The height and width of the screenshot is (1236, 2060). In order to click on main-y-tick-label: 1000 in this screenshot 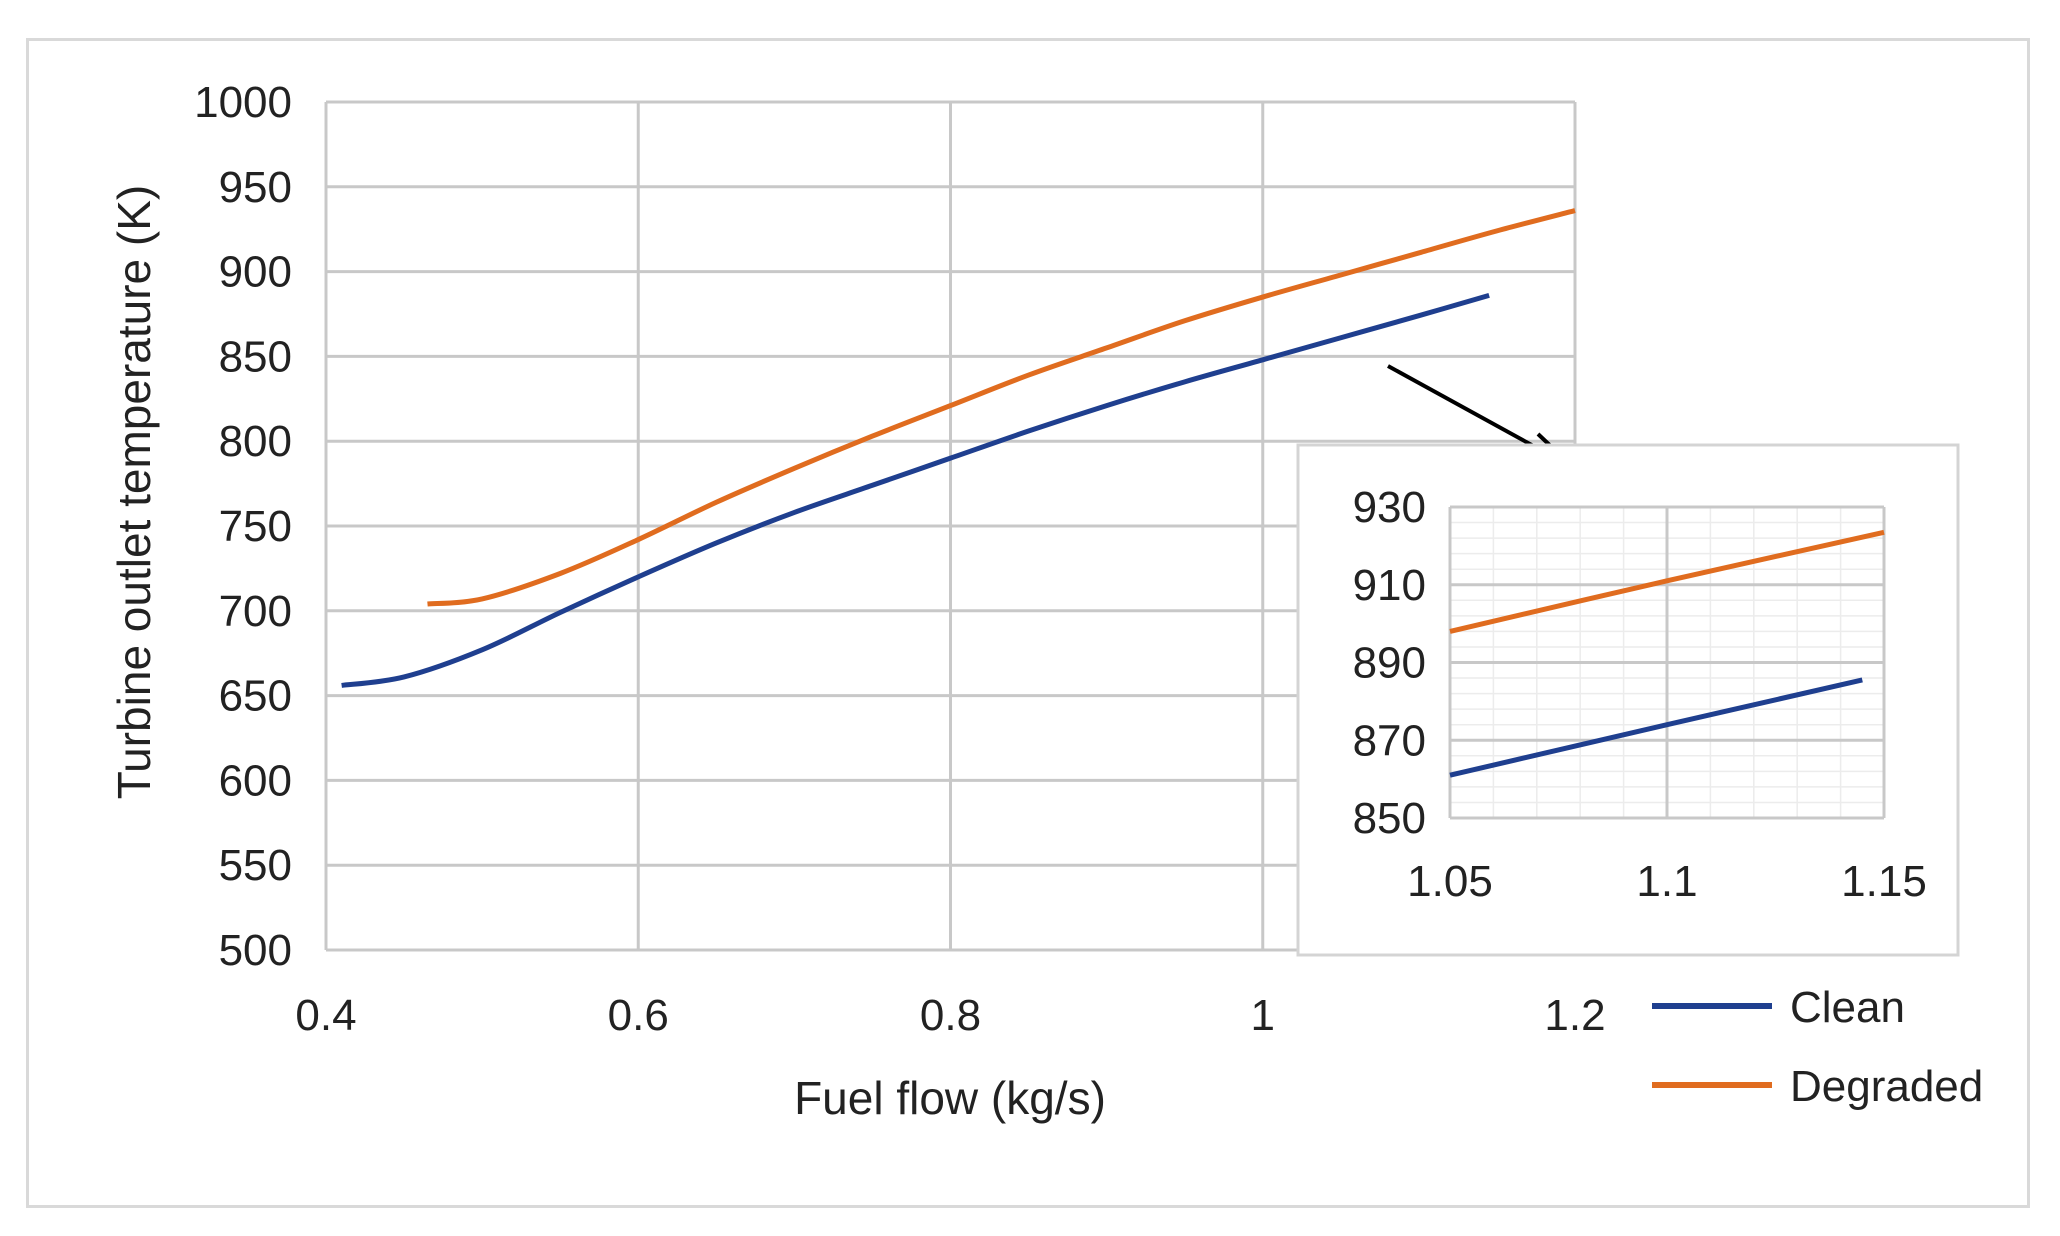, I will do `click(243, 102)`.